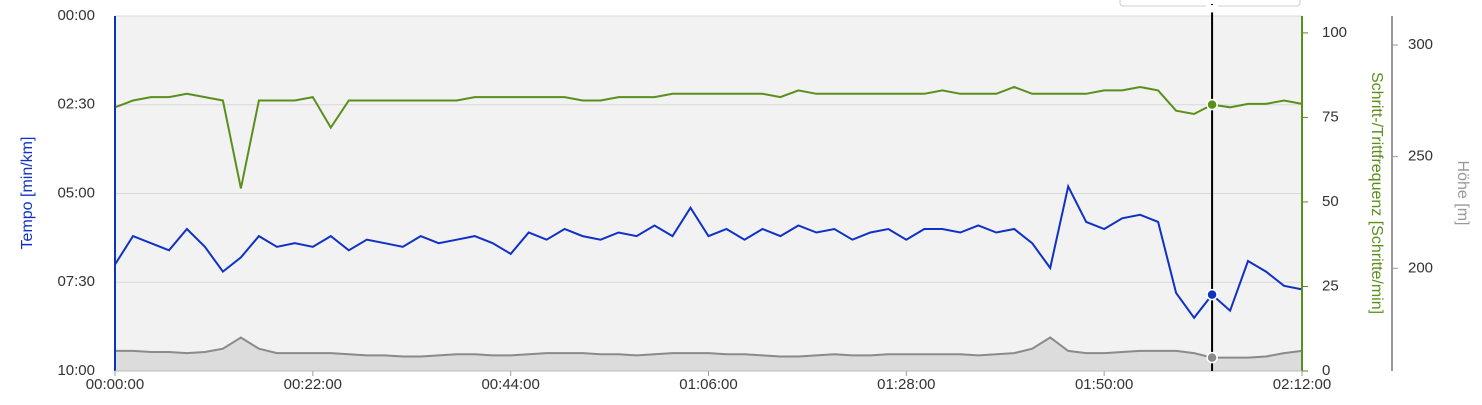 The width and height of the screenshot is (1482, 405). What do you see at coordinates (1330, 116) in the screenshot?
I see `y2-tick-label: 75` at bounding box center [1330, 116].